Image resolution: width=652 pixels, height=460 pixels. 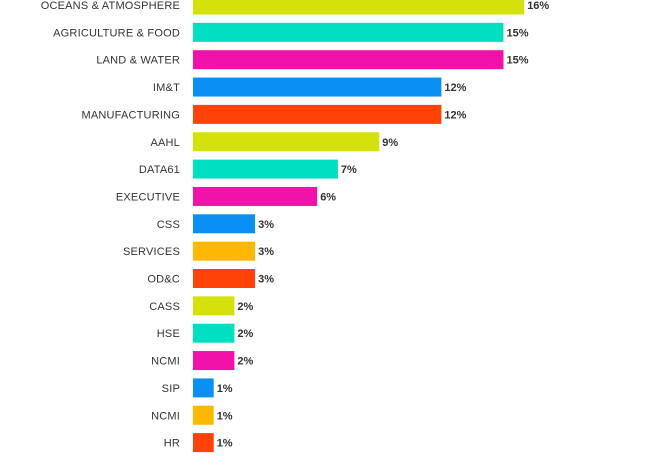 What do you see at coordinates (148, 197) in the screenshot?
I see `category-label: EXECUTIVE` at bounding box center [148, 197].